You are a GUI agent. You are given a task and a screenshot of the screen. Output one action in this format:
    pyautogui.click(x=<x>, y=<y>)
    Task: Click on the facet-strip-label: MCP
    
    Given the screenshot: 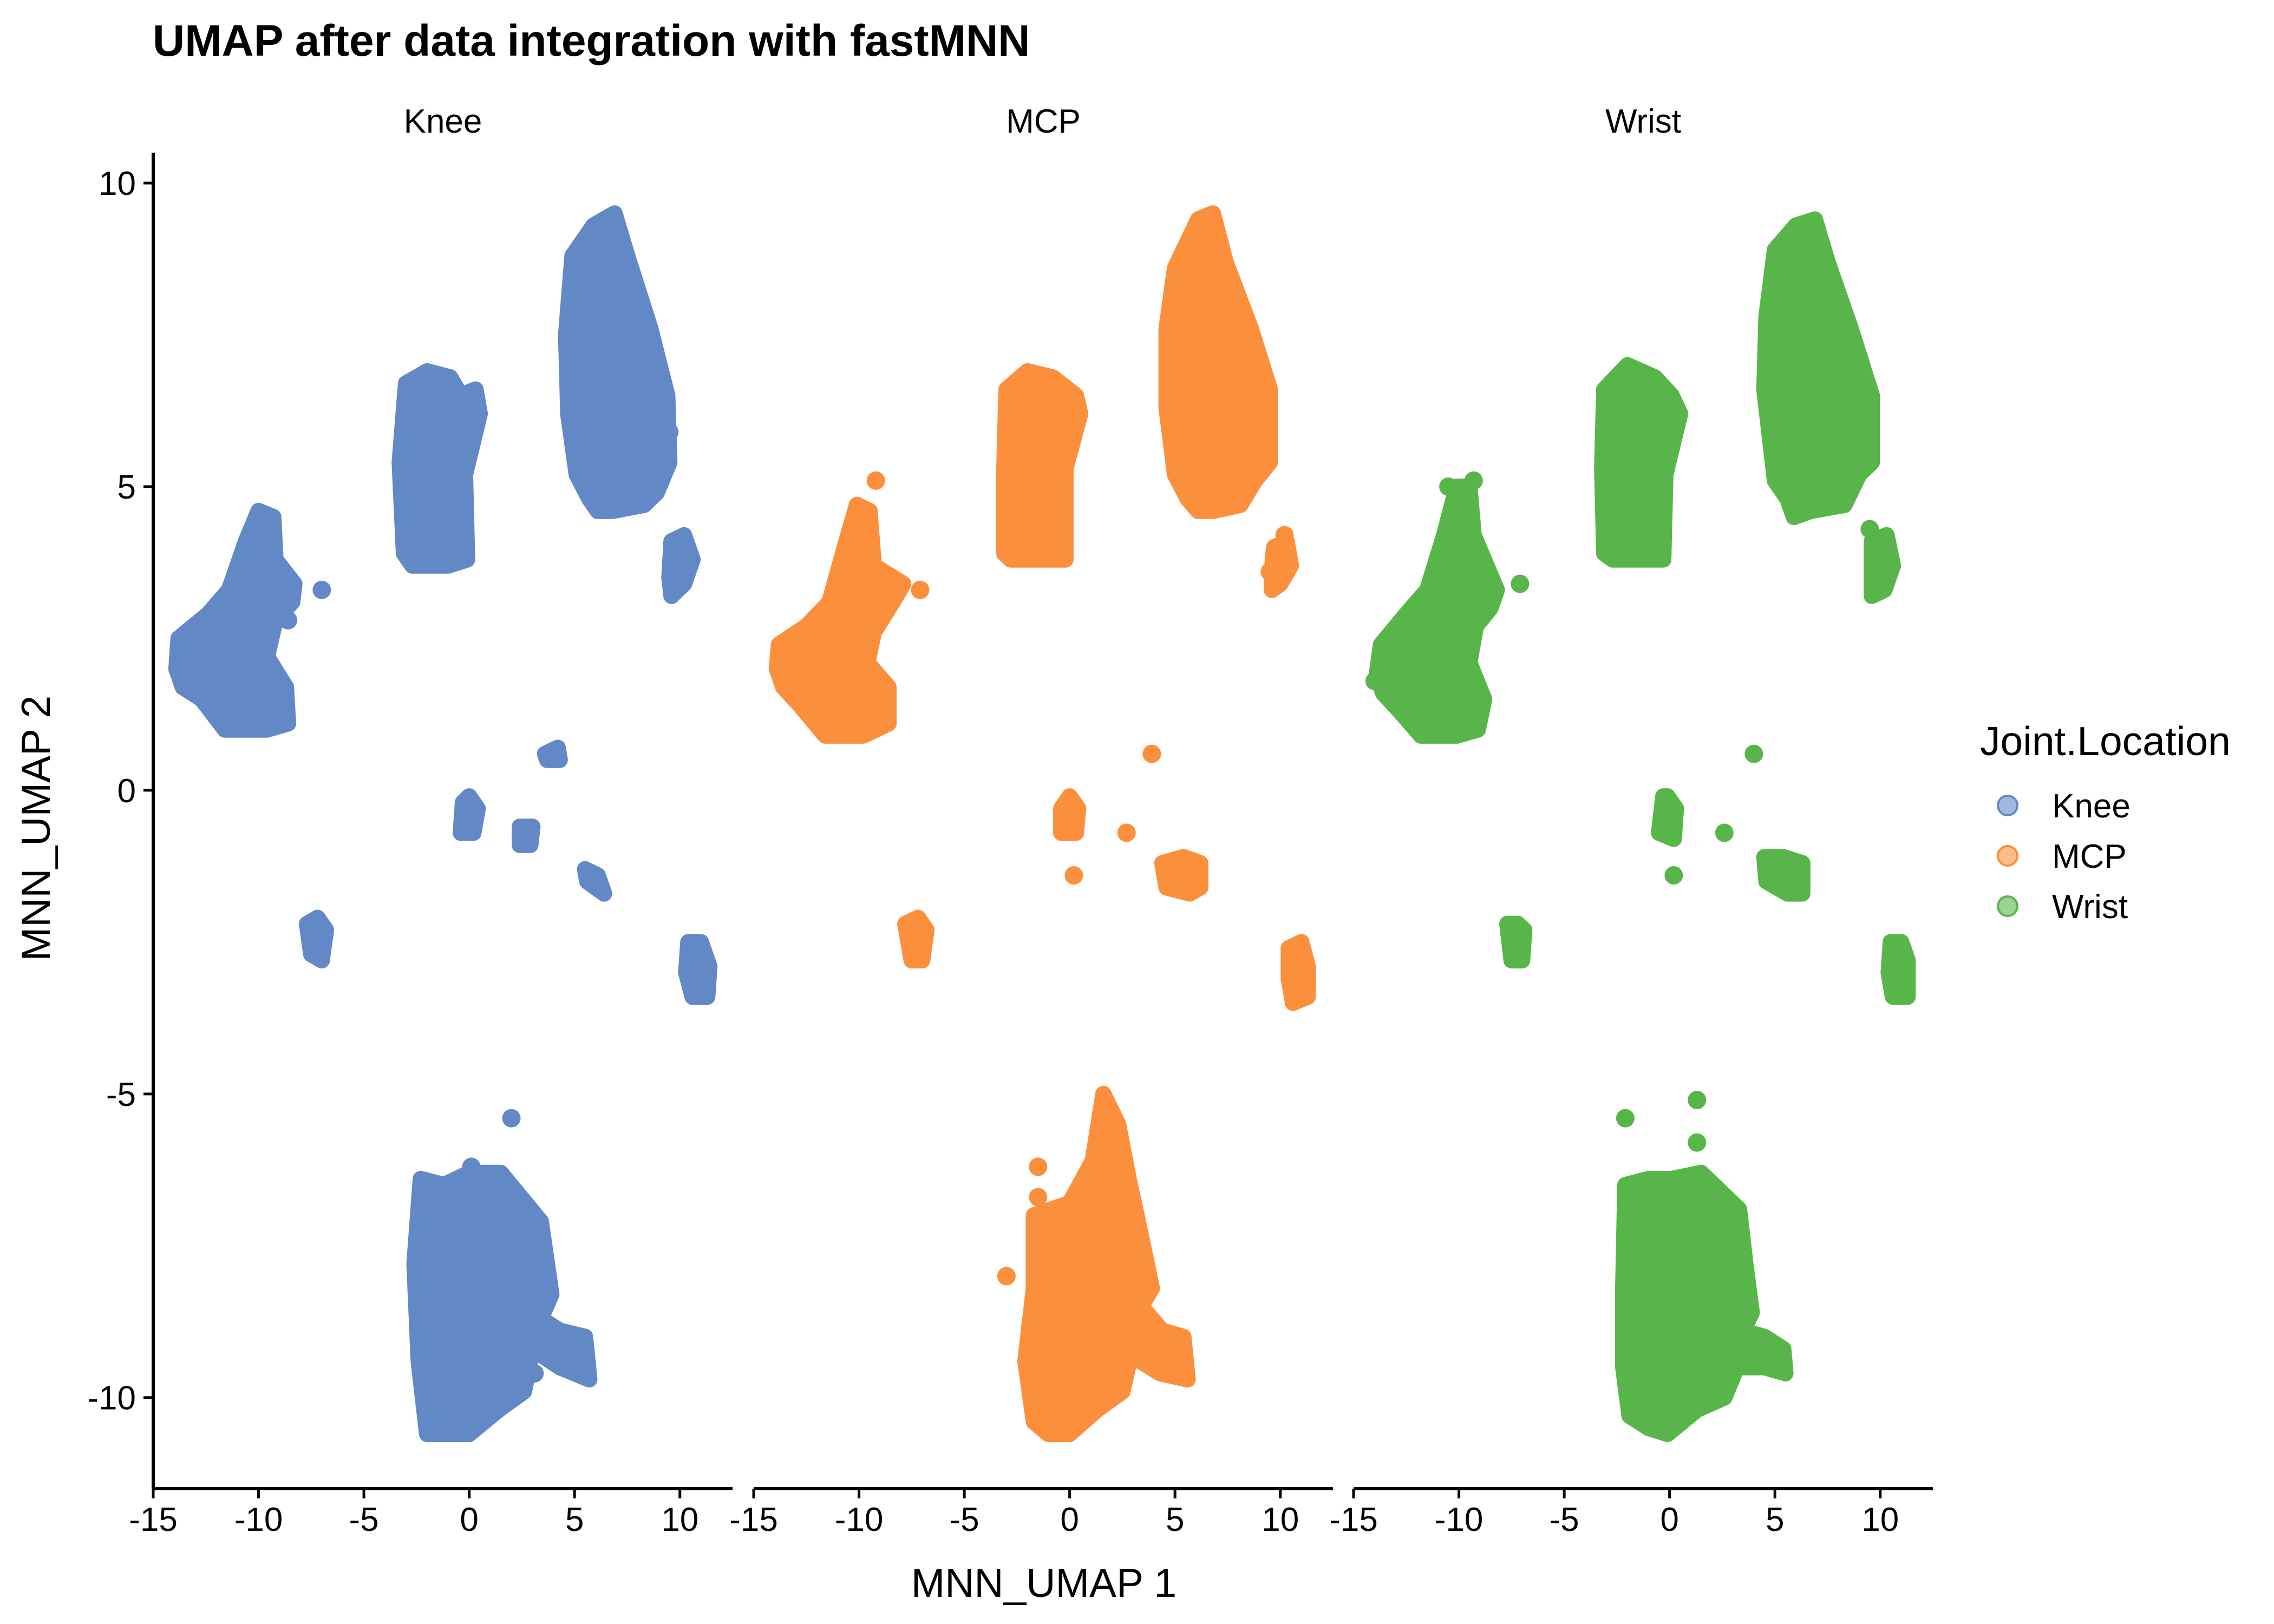 What is the action you would take?
    pyautogui.click(x=1044, y=122)
    